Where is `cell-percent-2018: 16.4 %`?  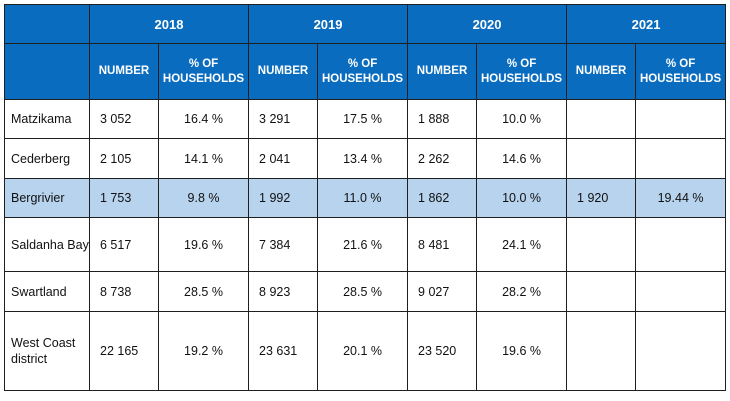 cell-percent-2018: 16.4 % is located at coordinates (203, 119).